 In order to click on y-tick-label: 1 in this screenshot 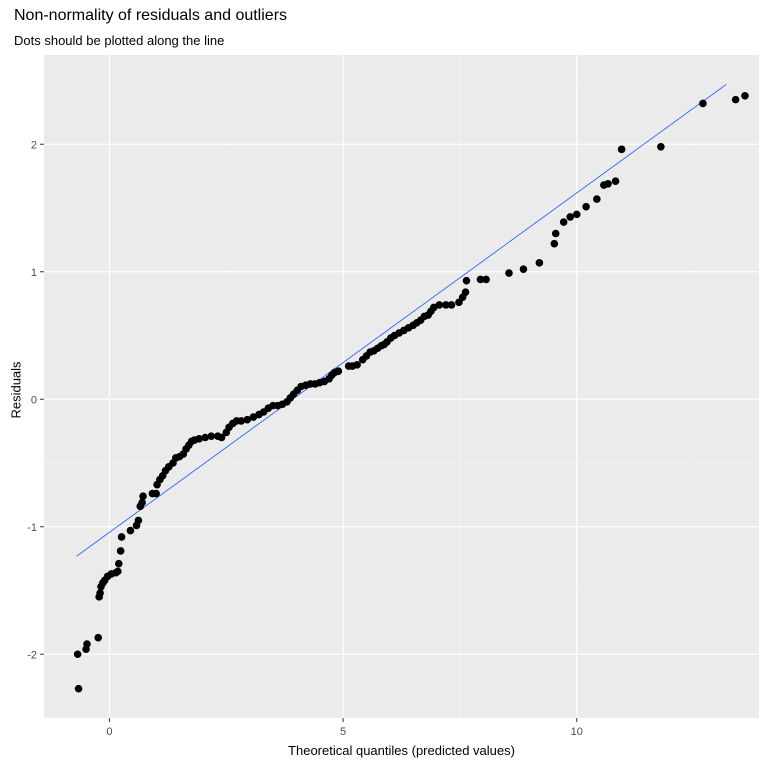, I will do `click(34, 273)`.